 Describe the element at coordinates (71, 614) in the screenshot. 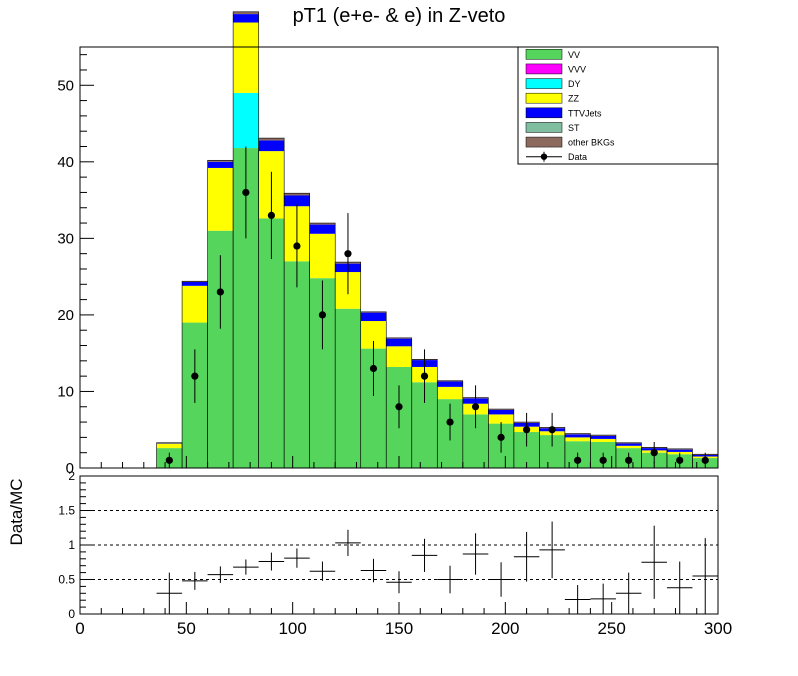

I see `ratio-y-tick-label: 0` at that location.